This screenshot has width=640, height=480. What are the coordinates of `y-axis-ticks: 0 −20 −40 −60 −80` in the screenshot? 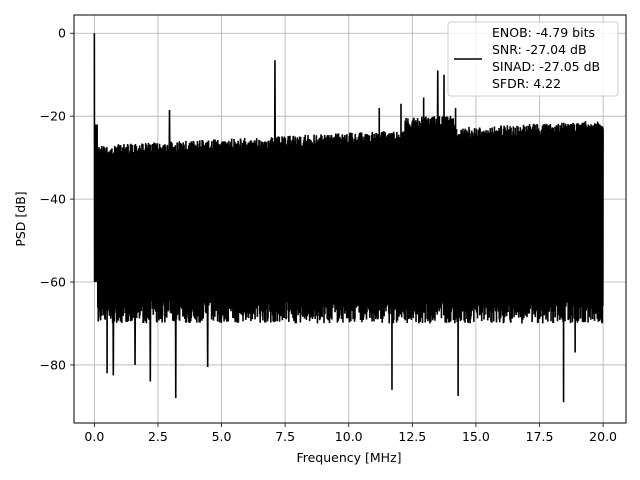 It's located at (57, 199).